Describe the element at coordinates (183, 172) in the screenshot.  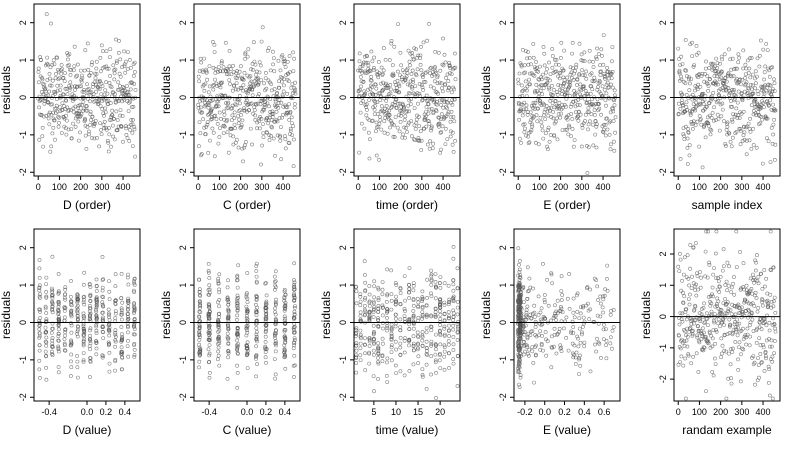
I see `y-tick-label: -2` at that location.